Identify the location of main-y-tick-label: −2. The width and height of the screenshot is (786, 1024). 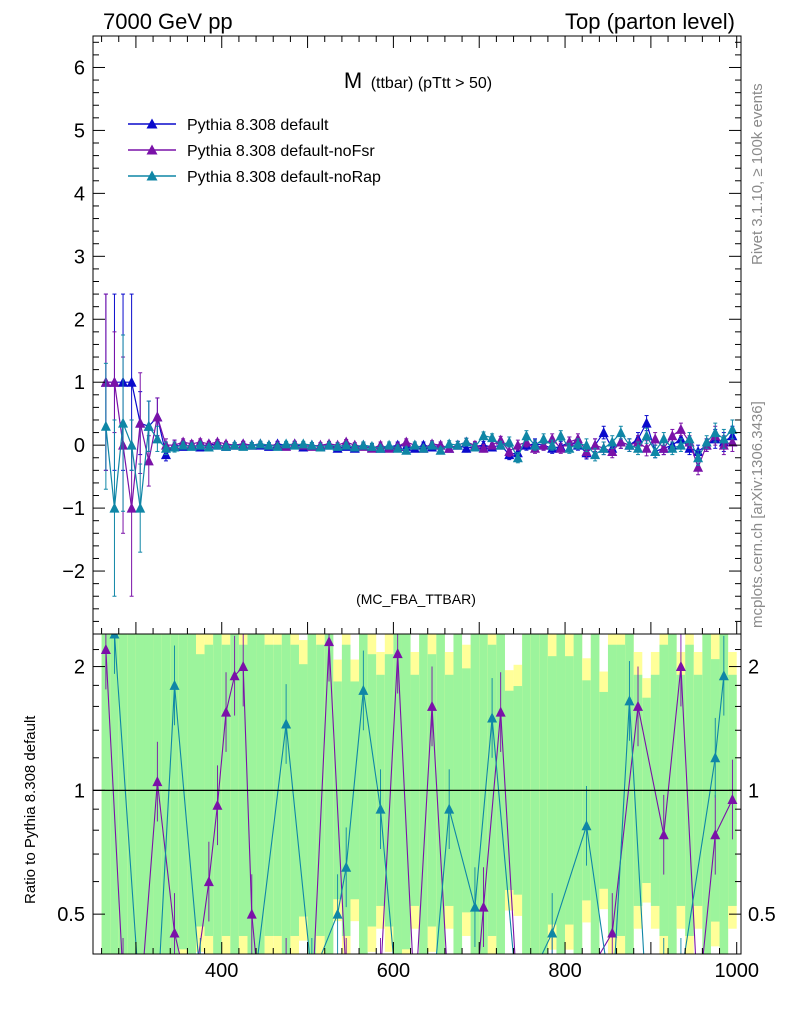
(73, 572).